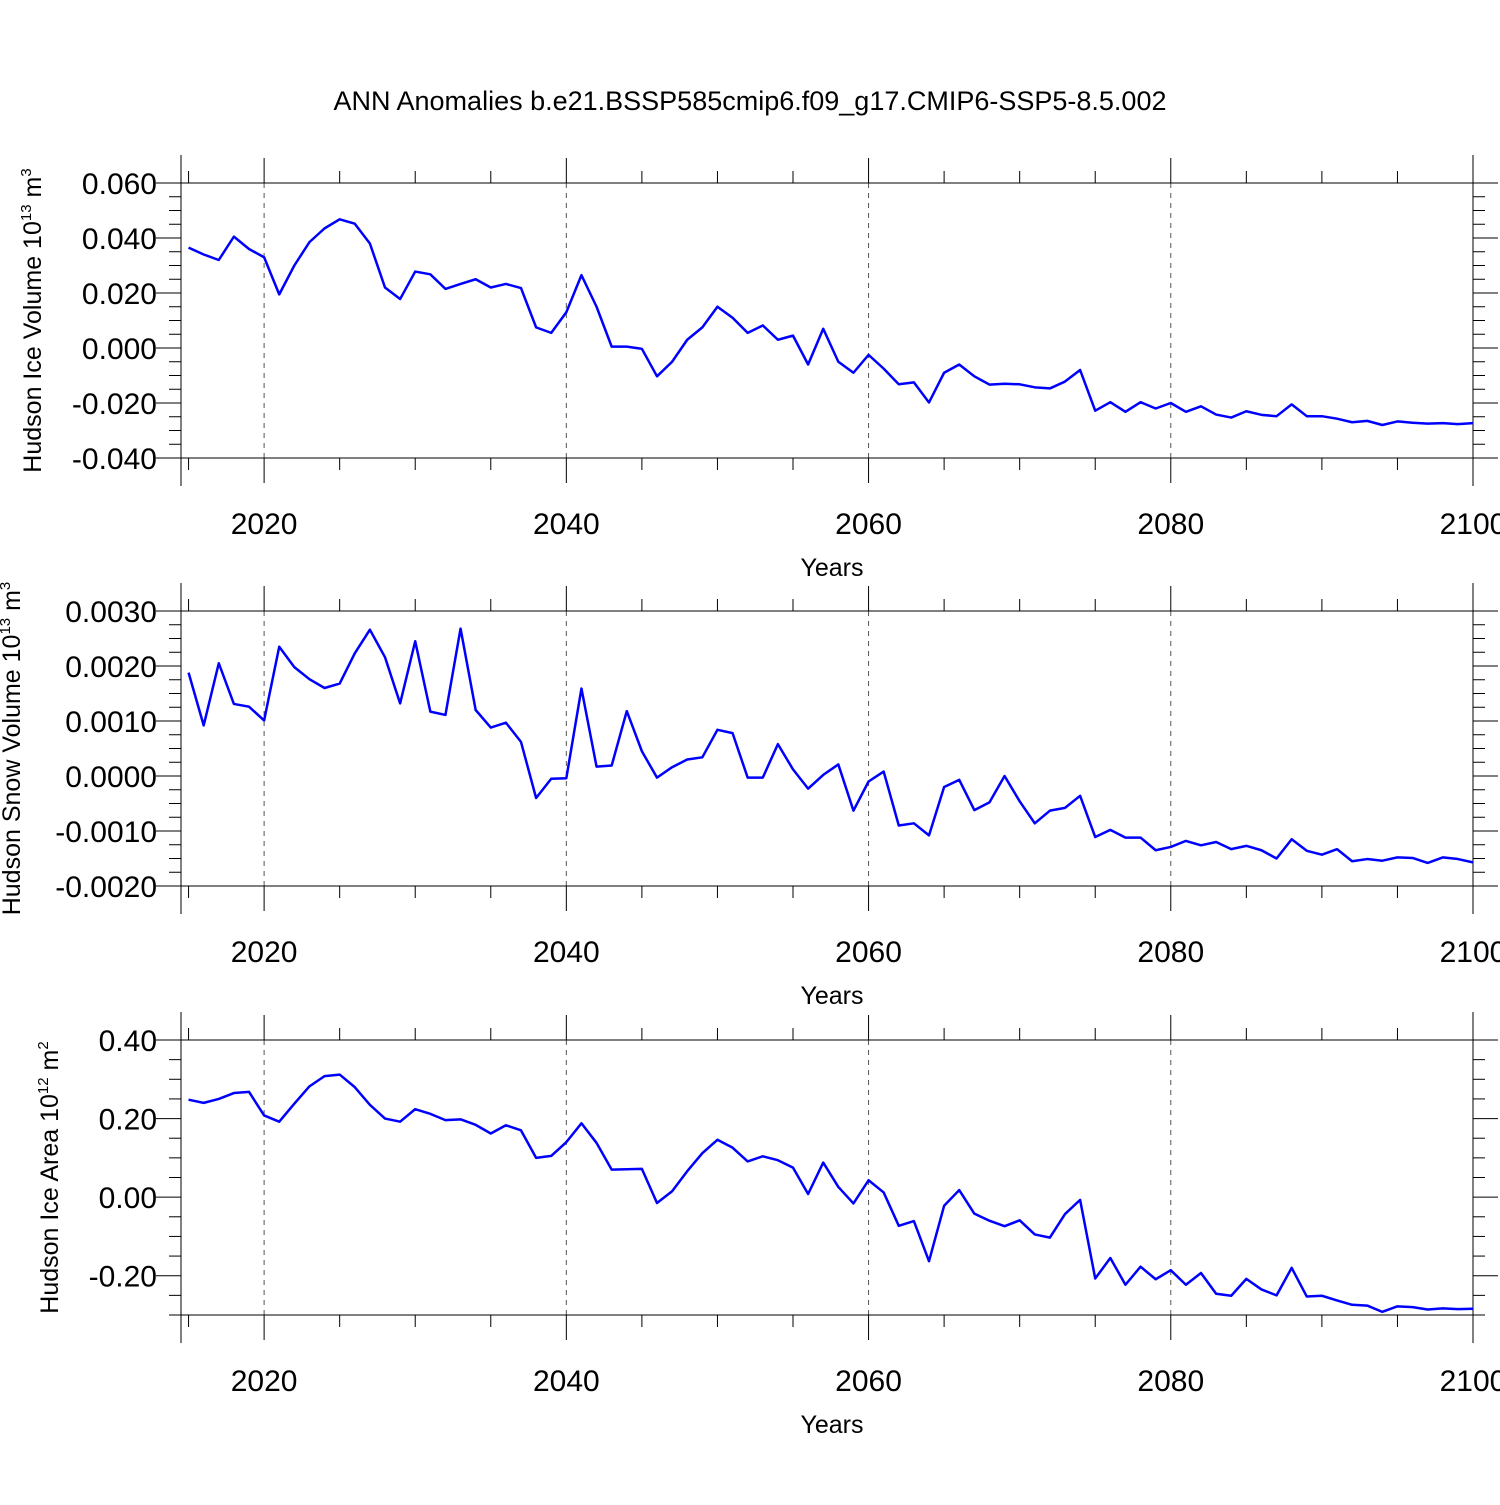 The width and height of the screenshot is (1500, 1505). Describe the element at coordinates (106, 887) in the screenshot. I see `y-tick-label: -0.0020` at that location.